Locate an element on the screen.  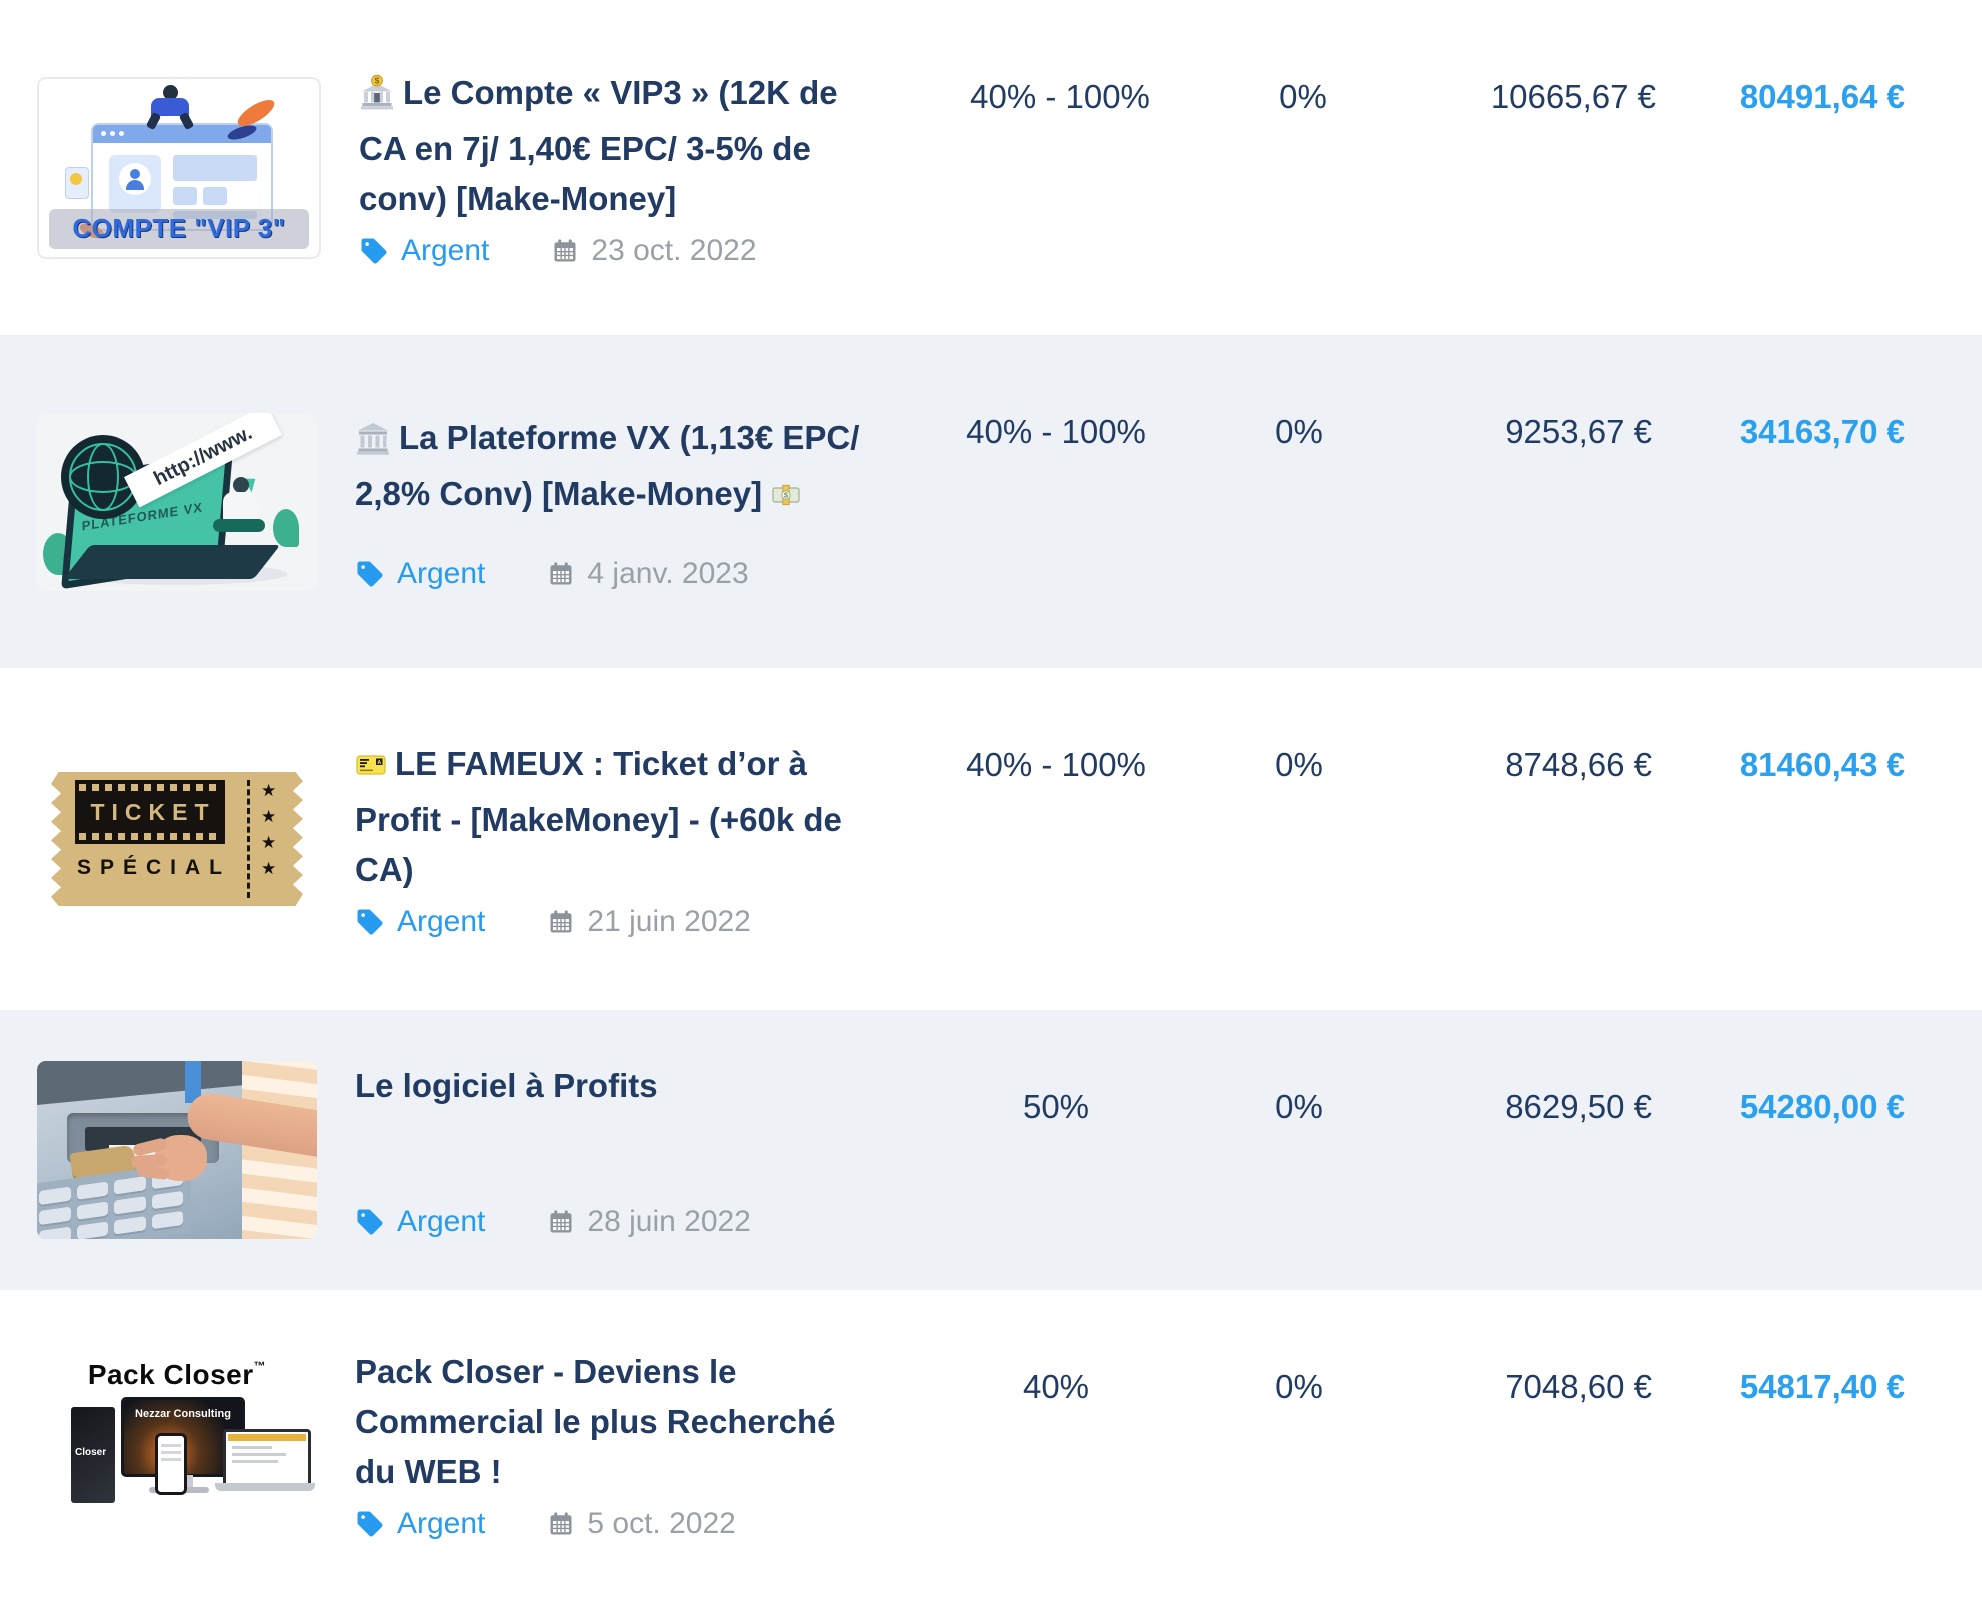
product-thumbnail: PLATEFORME VX http://www. is located at coordinates (177, 501).